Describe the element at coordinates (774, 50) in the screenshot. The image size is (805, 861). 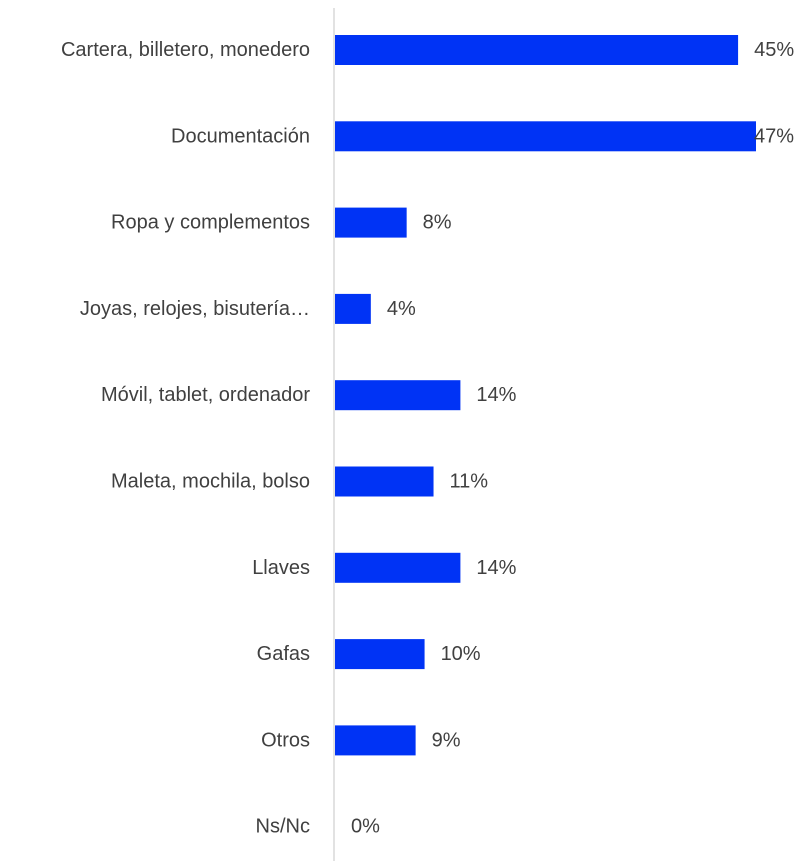
I see `value-label-0: 45%` at that location.